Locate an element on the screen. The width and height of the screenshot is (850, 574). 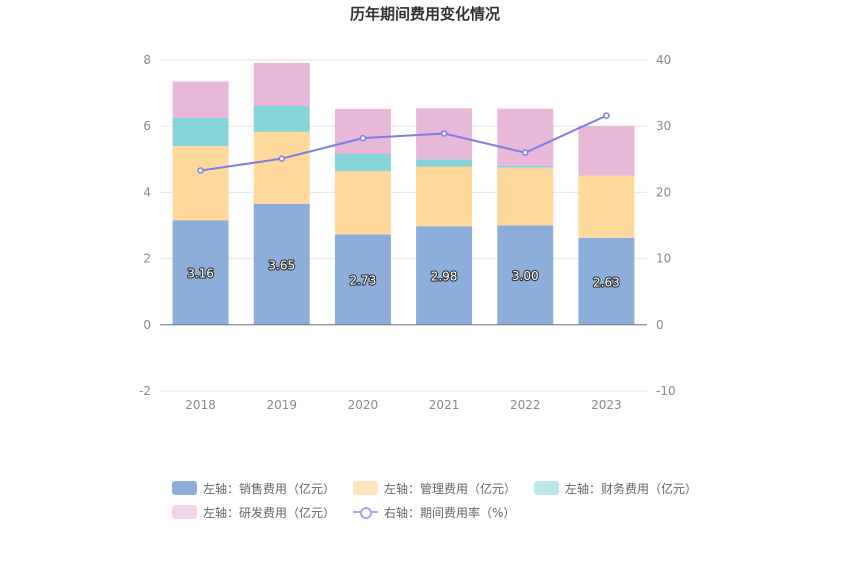
line-layer is located at coordinates (403, 143).